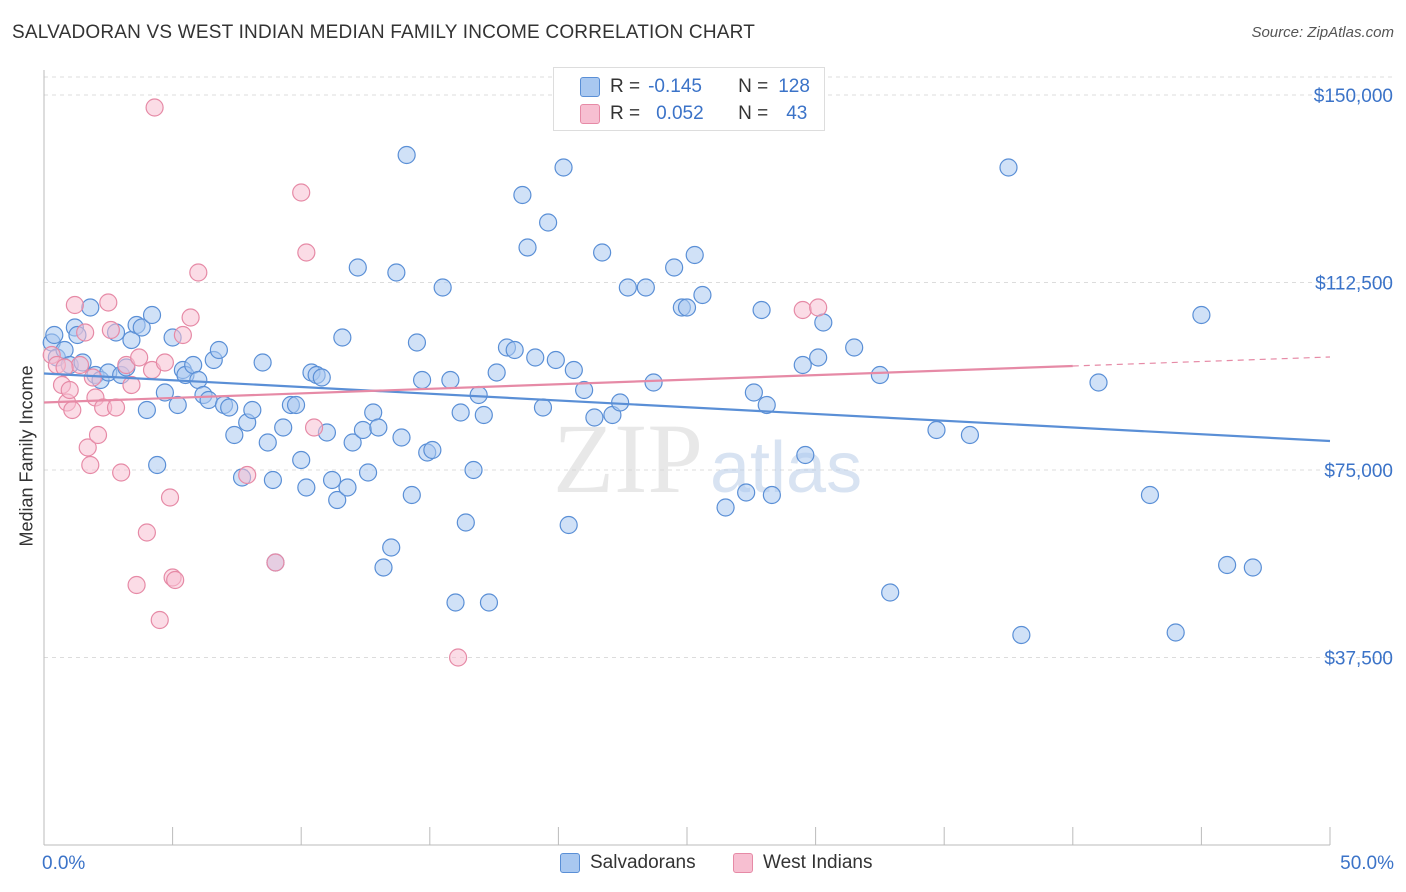  Describe the element at coordinates (1358, 471) in the screenshot. I see `y-tick-label: $75,000` at that location.